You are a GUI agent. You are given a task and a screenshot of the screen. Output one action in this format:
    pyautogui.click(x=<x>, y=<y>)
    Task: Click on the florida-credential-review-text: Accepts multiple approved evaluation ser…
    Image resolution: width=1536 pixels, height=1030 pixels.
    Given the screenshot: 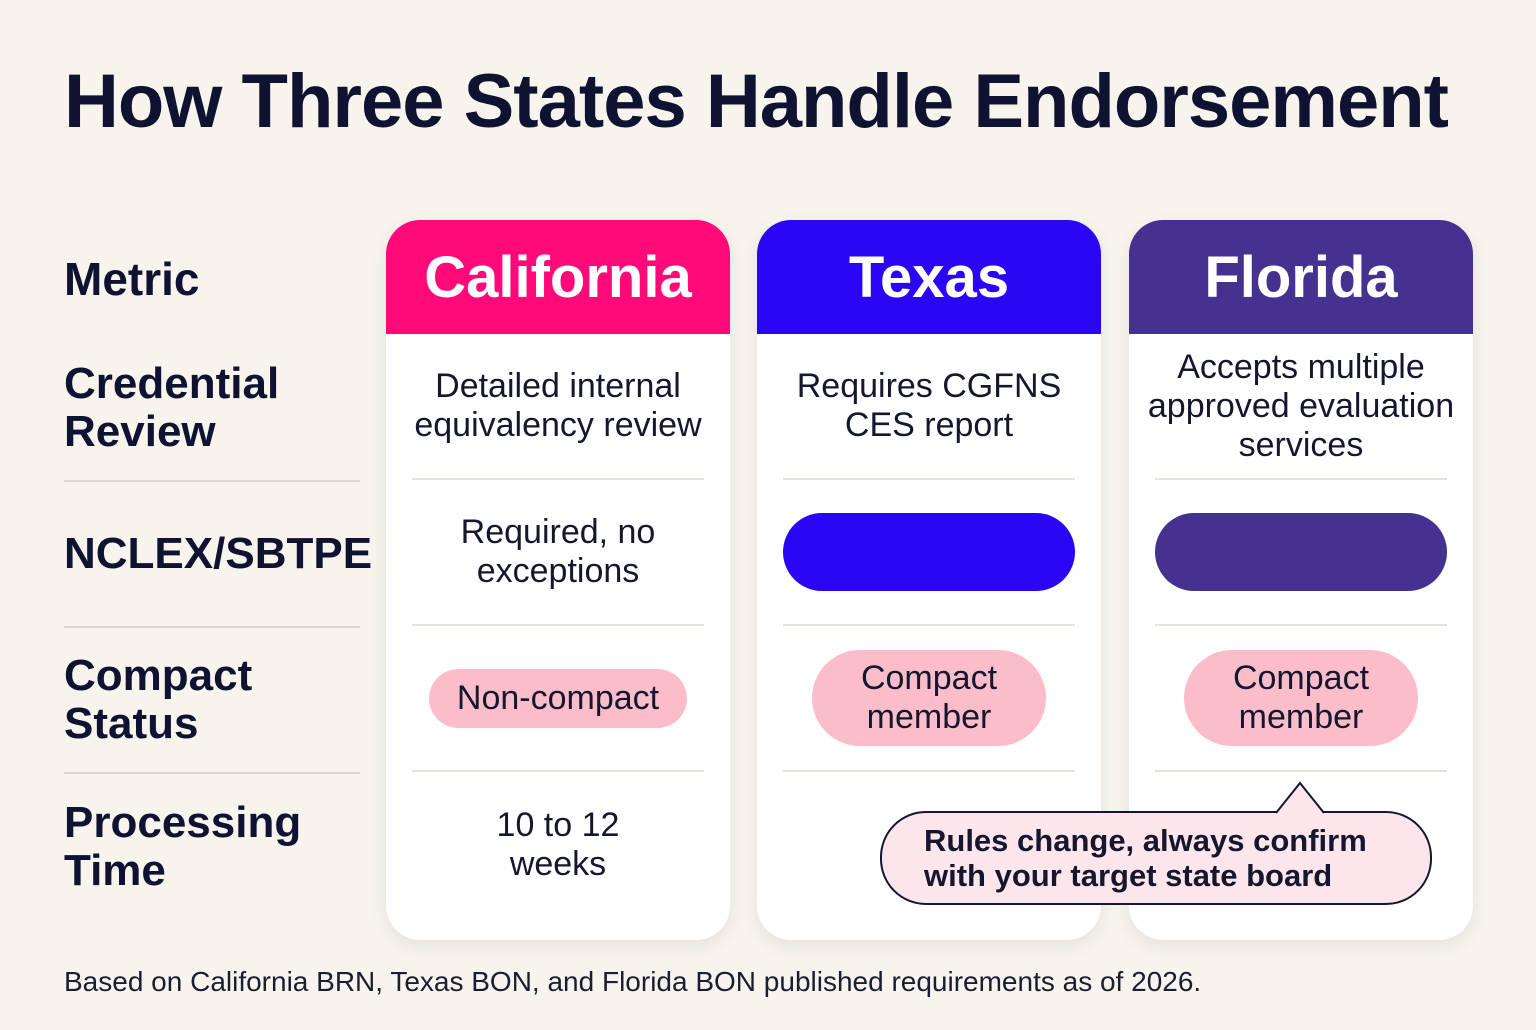 What is the action you would take?
    pyautogui.click(x=1301, y=405)
    